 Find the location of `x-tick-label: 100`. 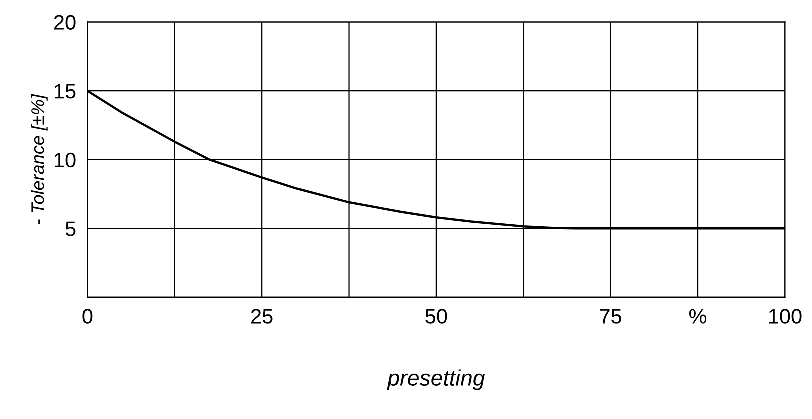

x-tick-label: 100 is located at coordinates (785, 316).